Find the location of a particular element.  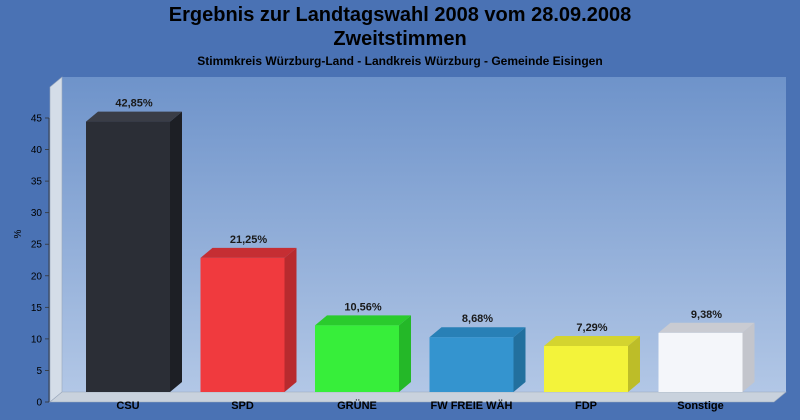

x-tick-label: Sonstige is located at coordinates (700, 406).